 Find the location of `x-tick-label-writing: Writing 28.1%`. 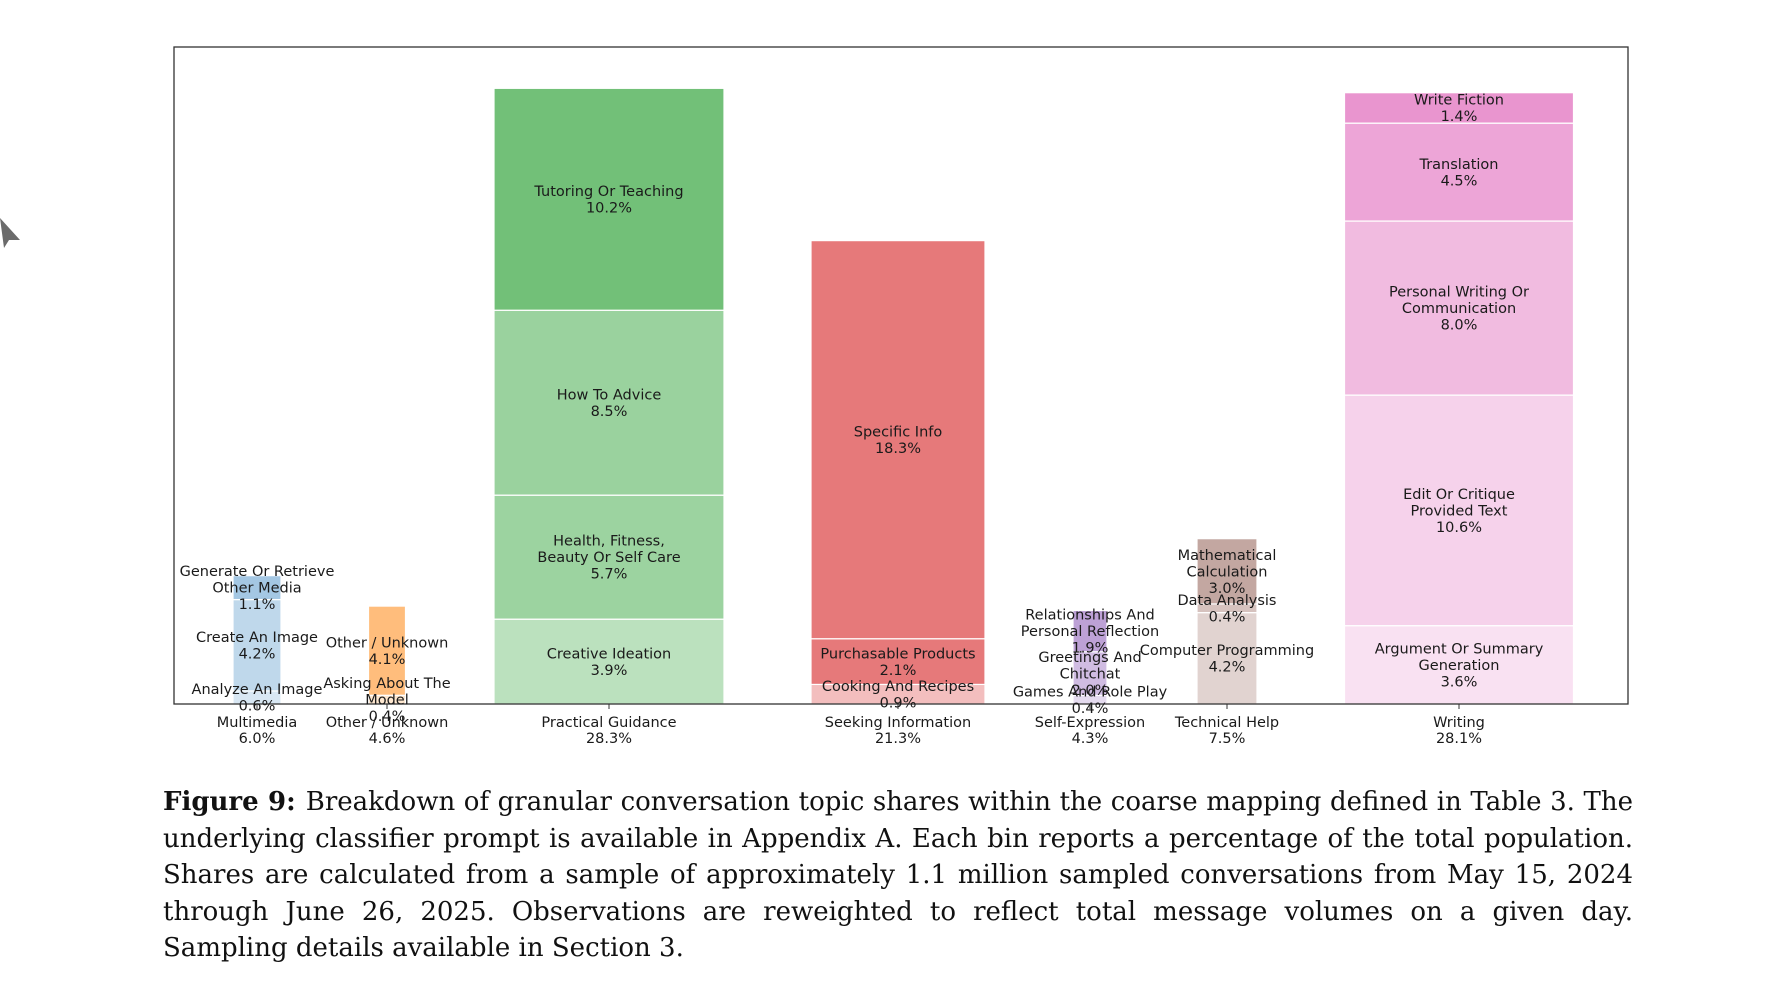

x-tick-label-writing: Writing 28.1% is located at coordinates (1459, 731).